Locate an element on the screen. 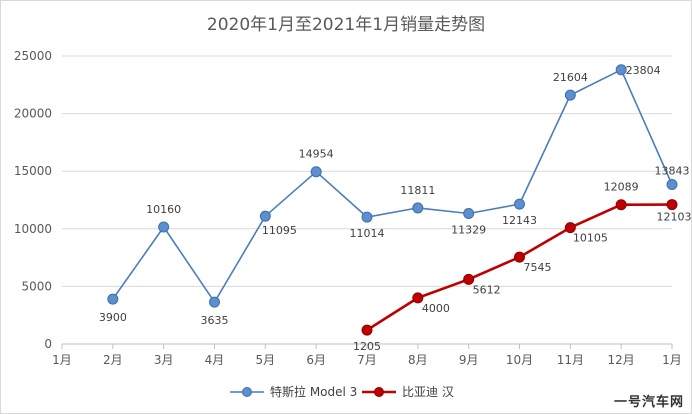  data-label: 10105 is located at coordinates (590, 238).